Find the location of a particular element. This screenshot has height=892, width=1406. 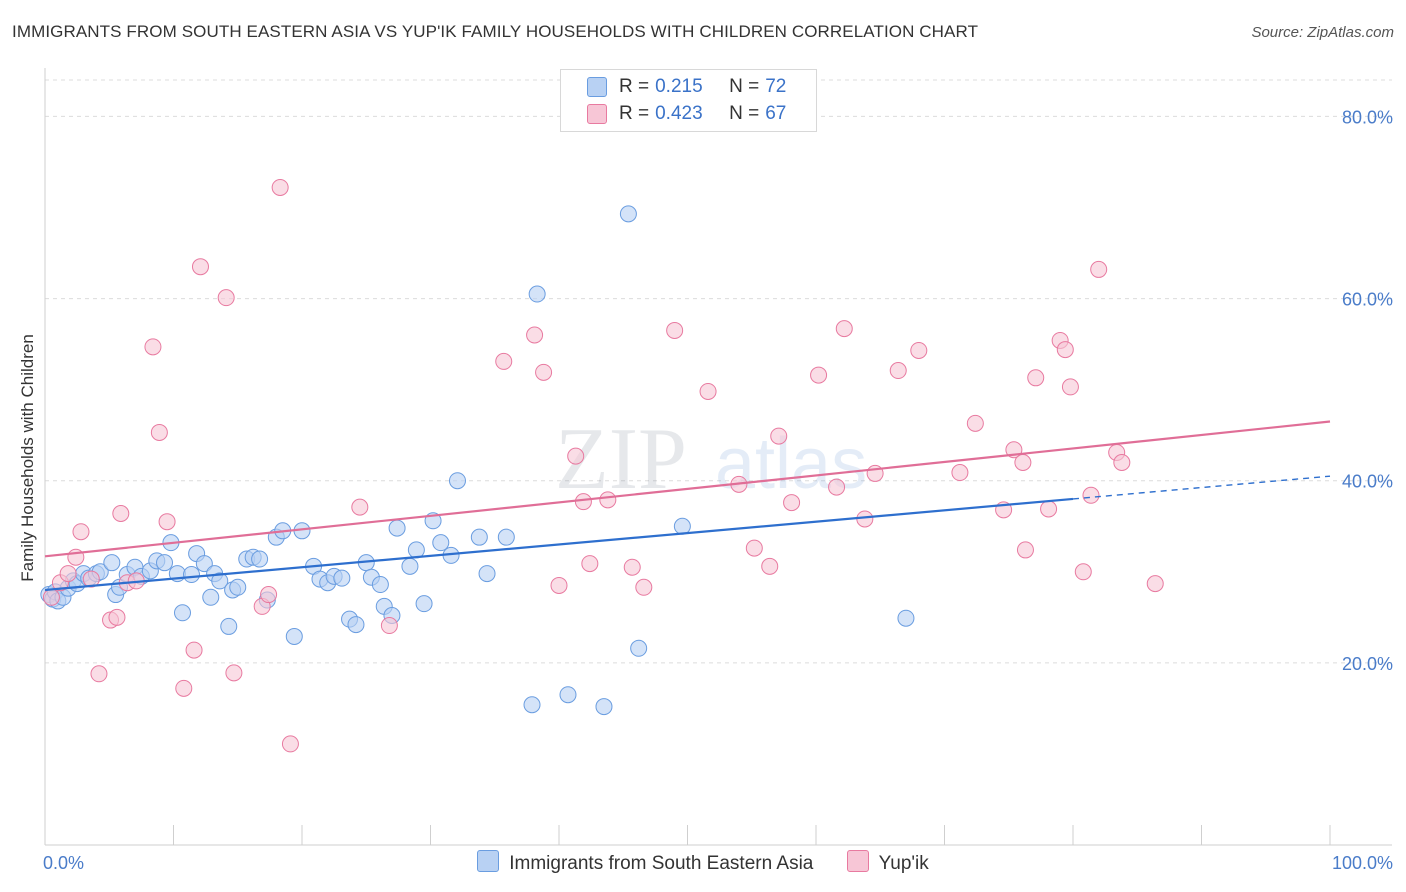

legend-n-value: 72 is located at coordinates (776, 86).